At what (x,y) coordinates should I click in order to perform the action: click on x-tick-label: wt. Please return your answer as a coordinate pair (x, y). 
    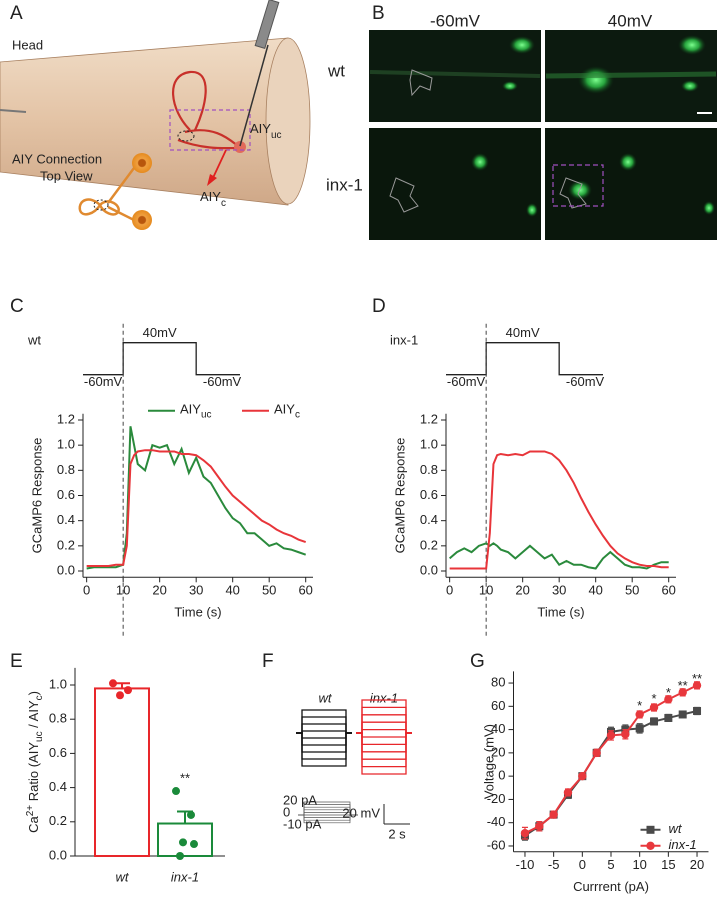
    Looking at the image, I should click on (123, 876).